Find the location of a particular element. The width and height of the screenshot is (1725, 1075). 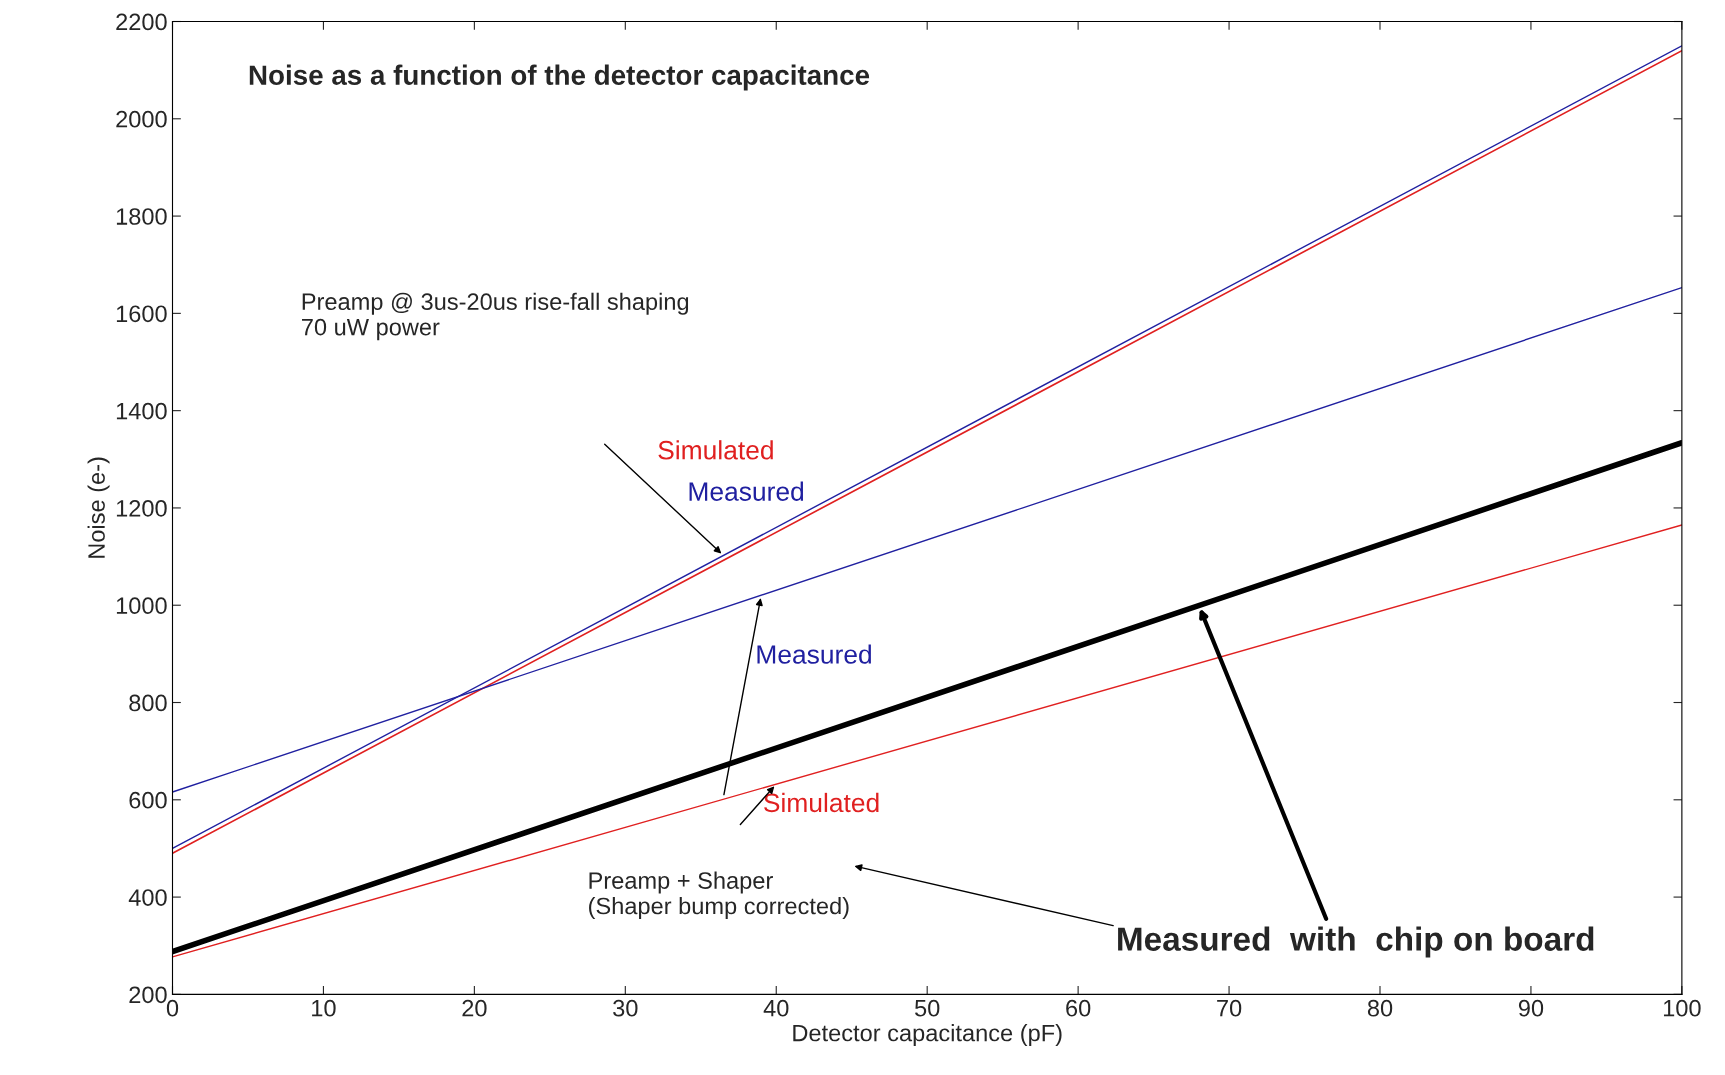

series-label: Simulated is located at coordinates (821, 802).